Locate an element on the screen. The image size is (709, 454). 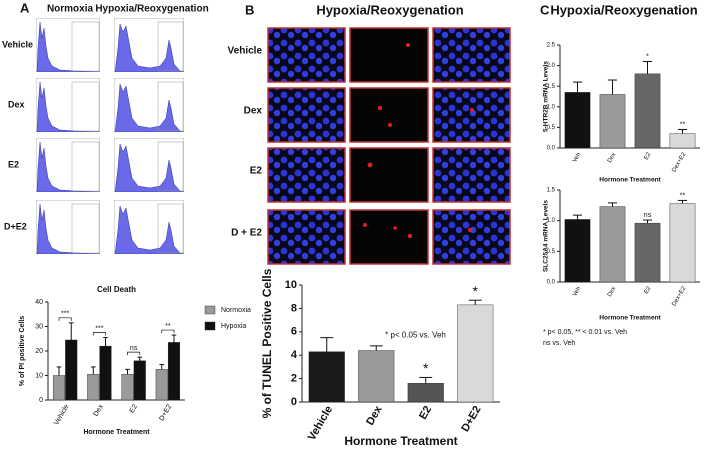
y-tick-label: 1.5 is located at coordinates (551, 87).